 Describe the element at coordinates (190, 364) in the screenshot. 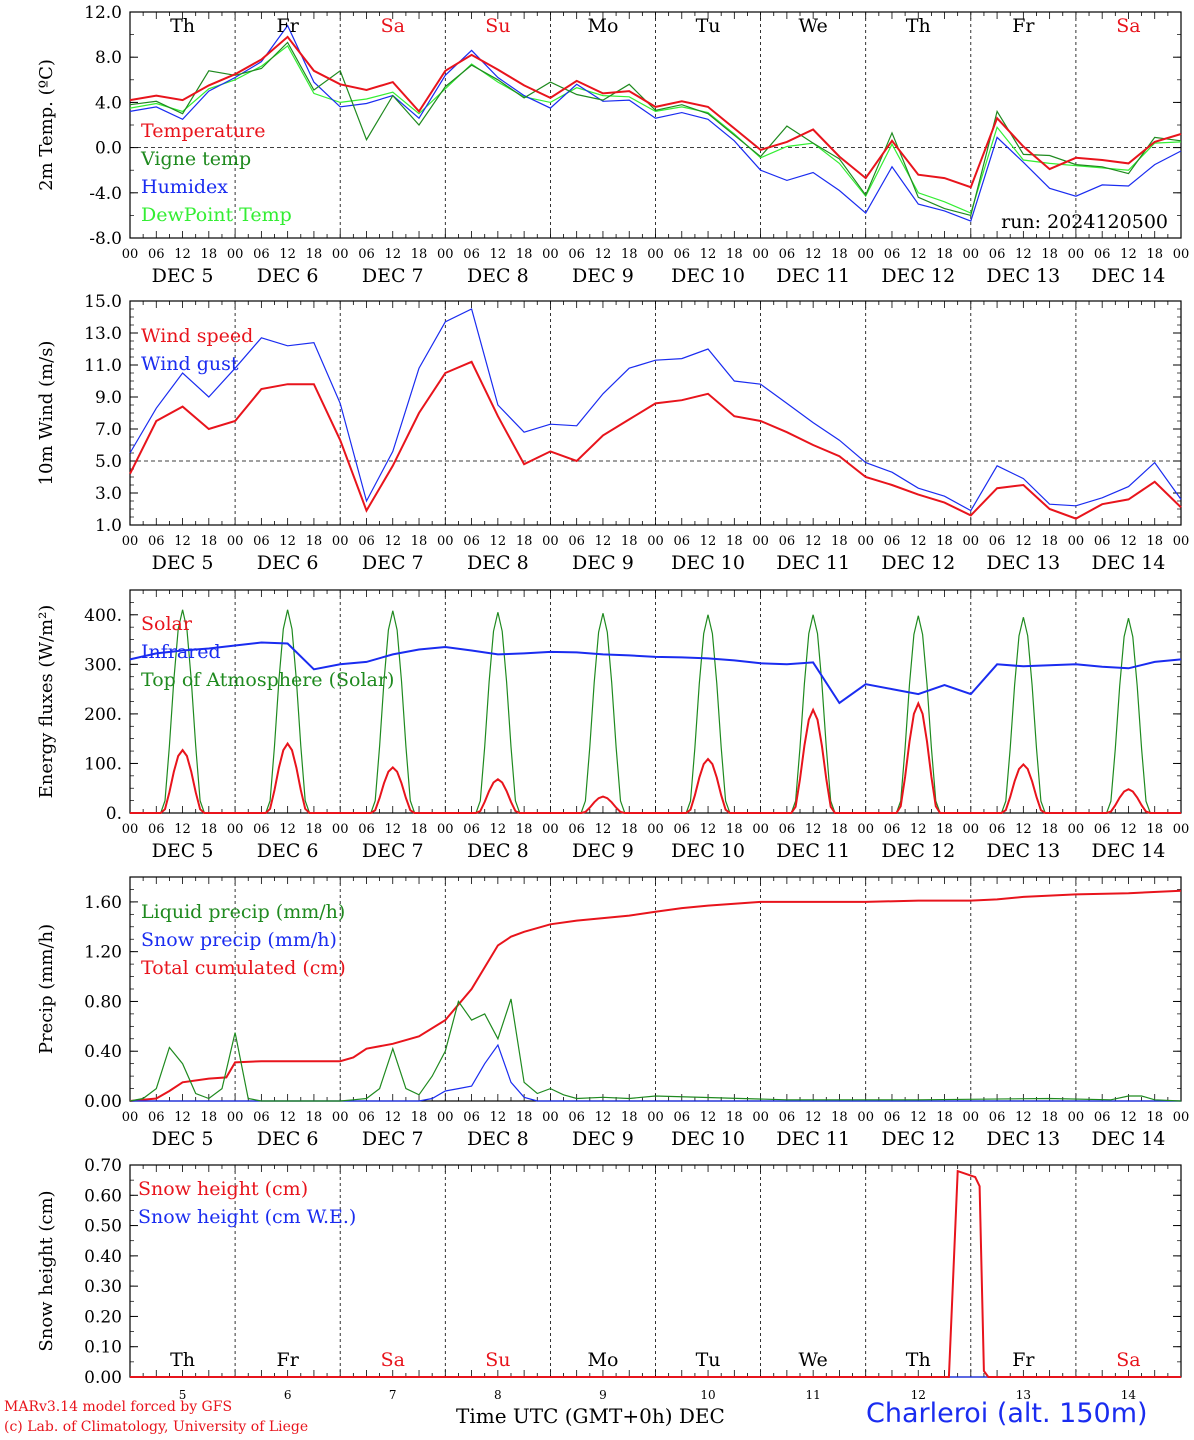

I see `legend-entry: Wind gust` at that location.